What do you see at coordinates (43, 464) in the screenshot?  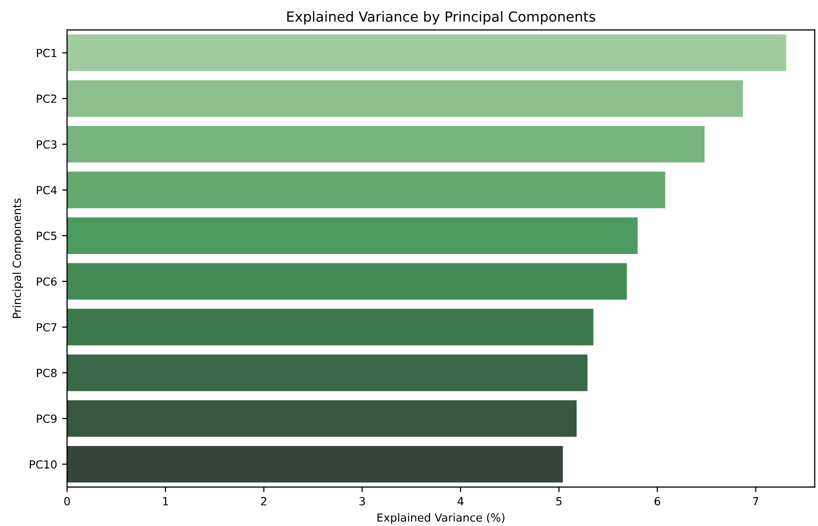 I see `y-tick-label: PC10` at bounding box center [43, 464].